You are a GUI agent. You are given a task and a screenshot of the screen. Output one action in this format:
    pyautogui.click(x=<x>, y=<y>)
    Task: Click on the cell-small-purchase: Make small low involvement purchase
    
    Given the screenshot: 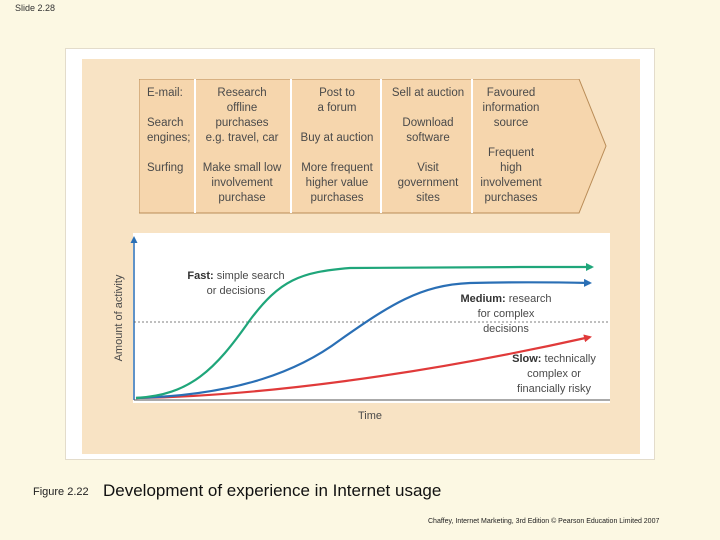 What is the action you would take?
    pyautogui.click(x=242, y=183)
    